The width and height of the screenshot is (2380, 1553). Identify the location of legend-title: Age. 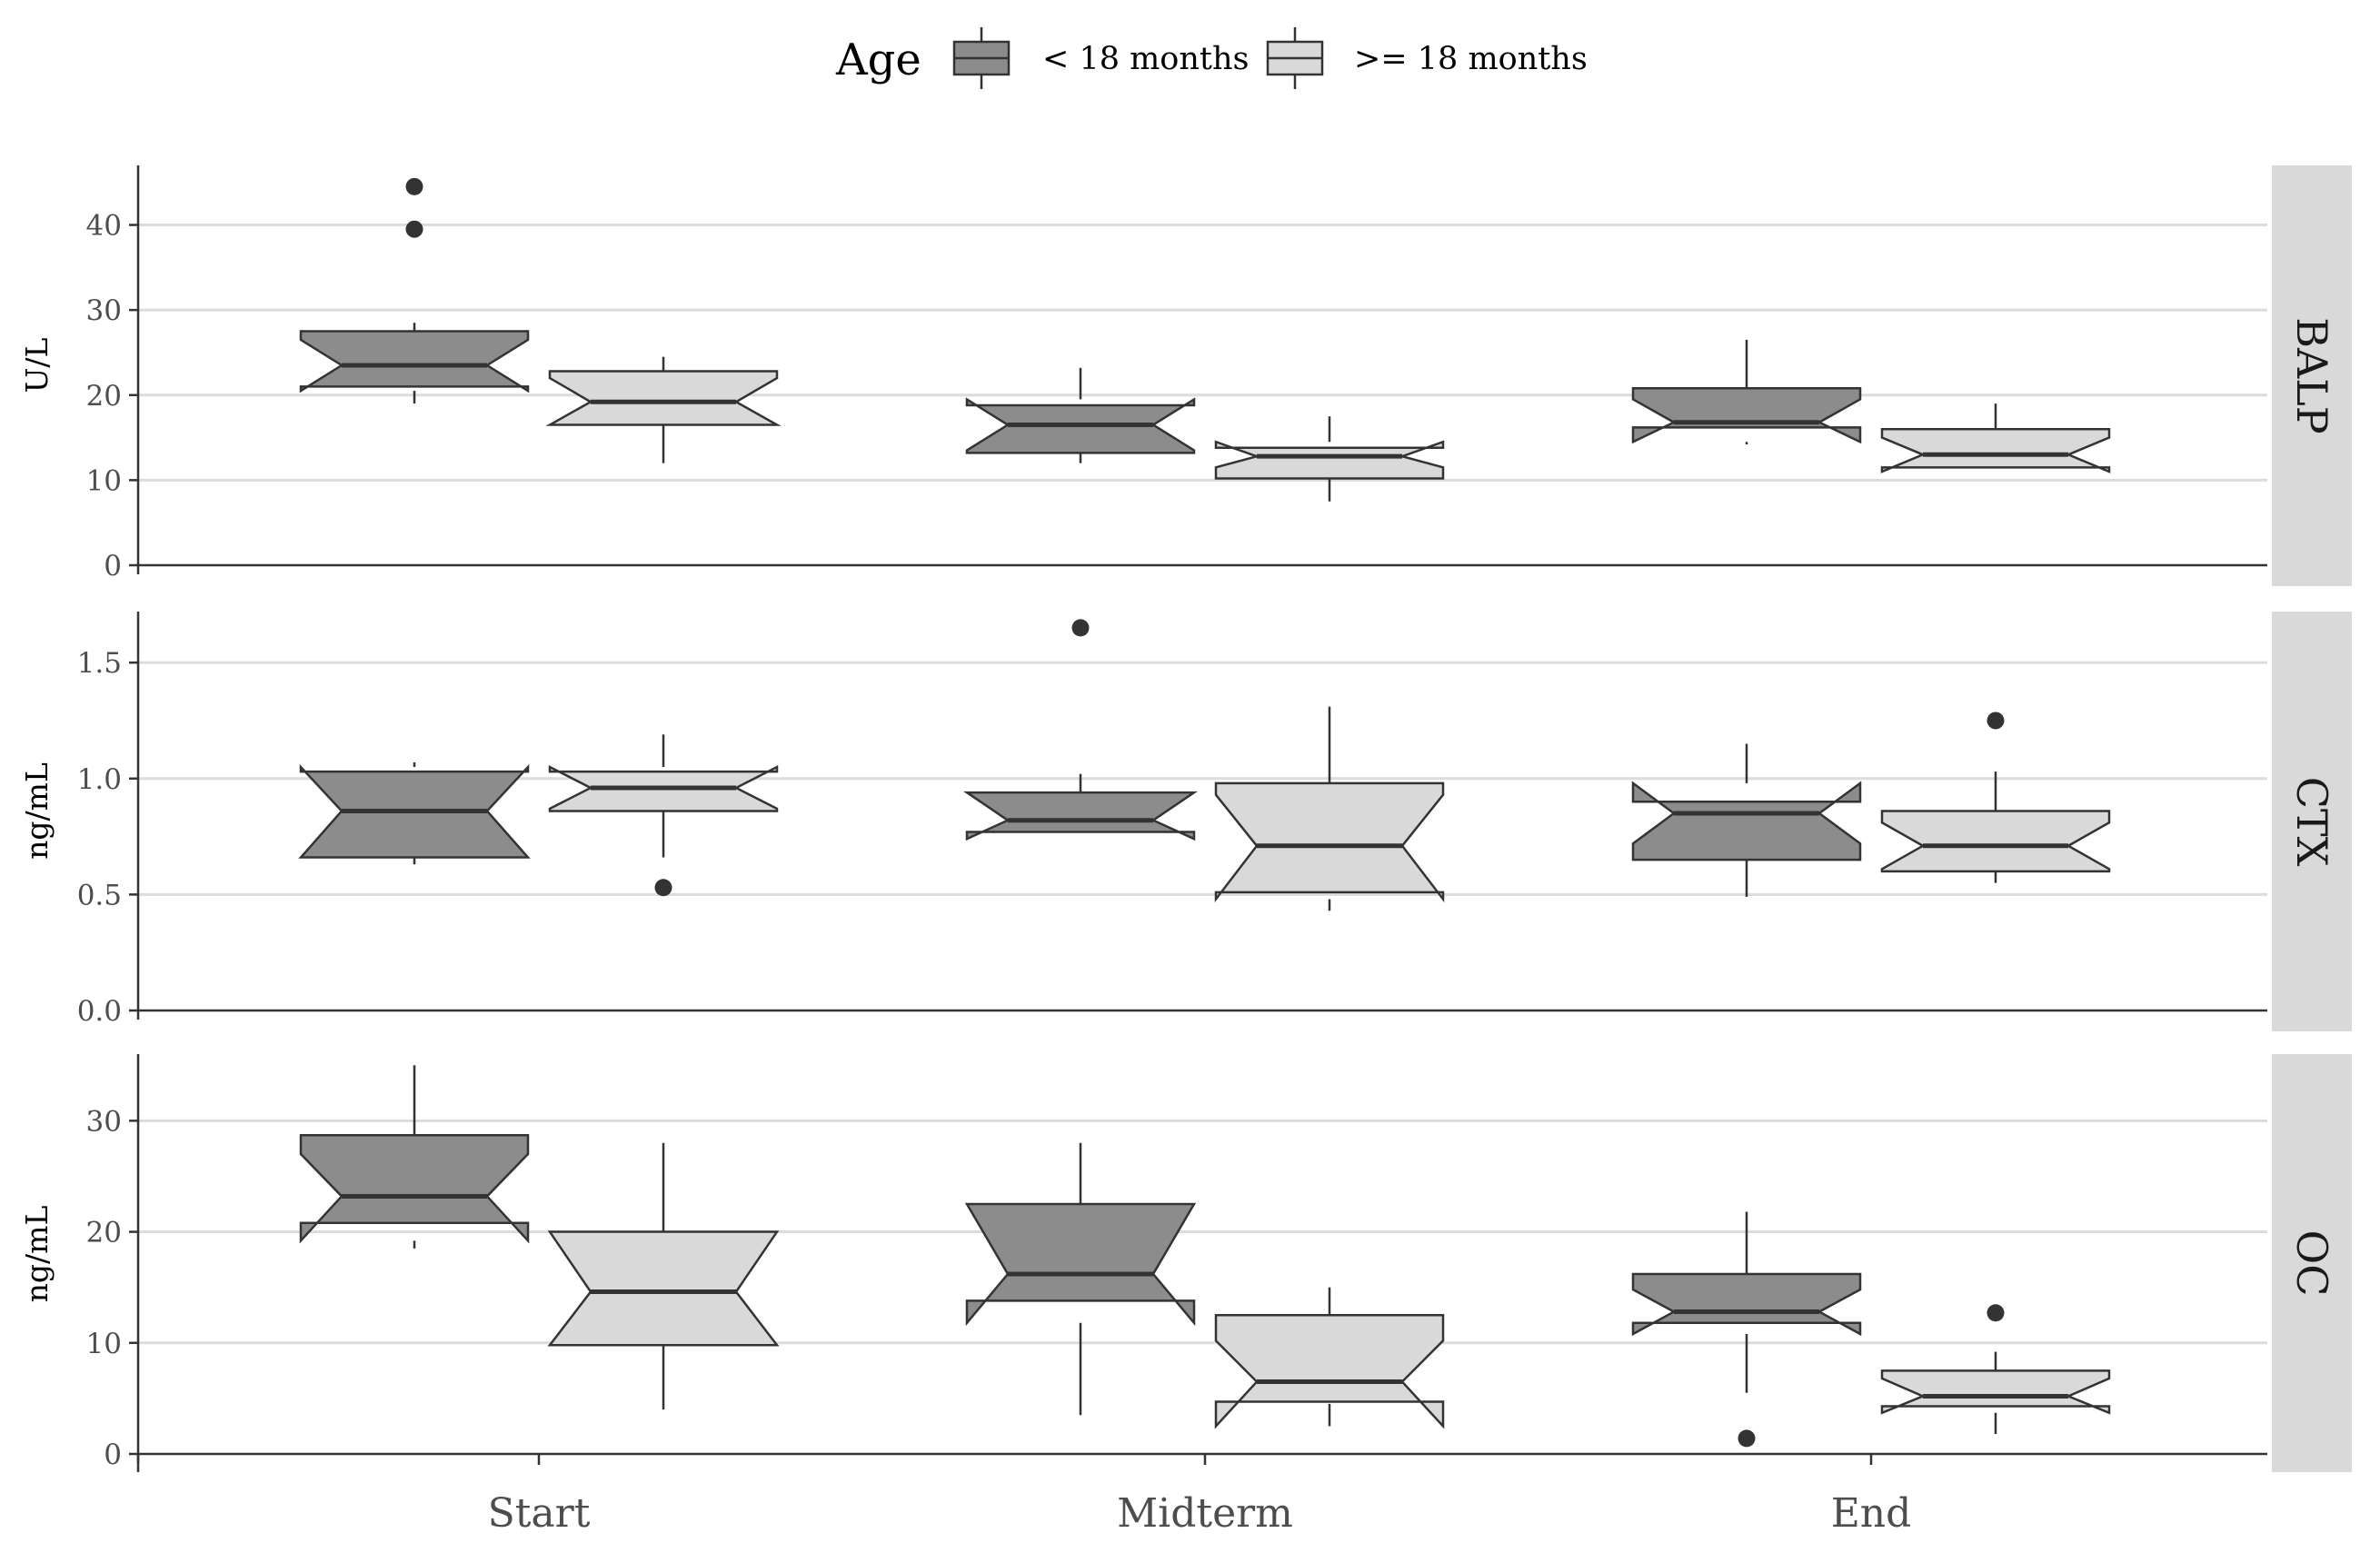
(878, 60).